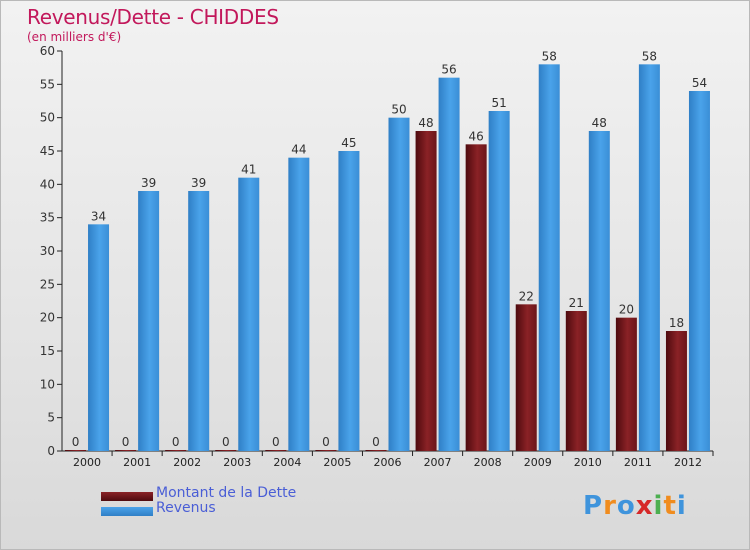 The image size is (750, 550). Describe the element at coordinates (47, 384) in the screenshot. I see `y-tick-label: 10` at that location.